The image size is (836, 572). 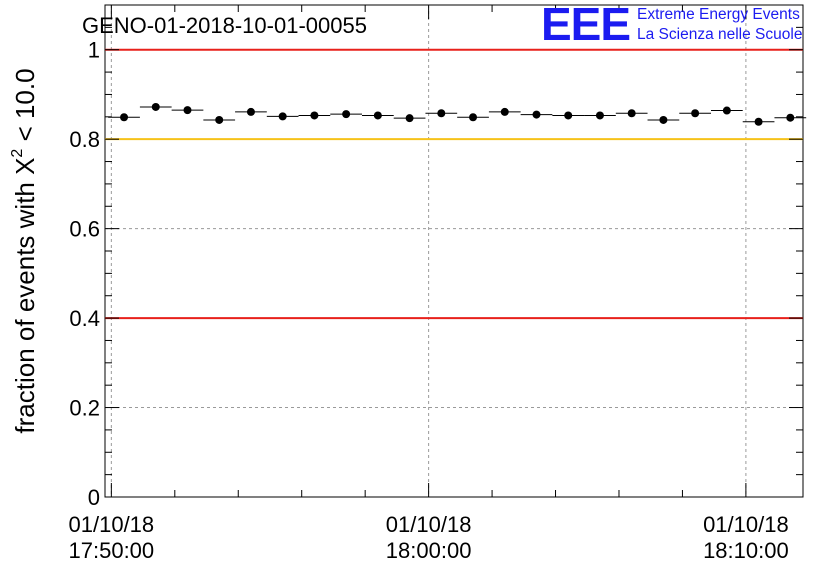 What do you see at coordinates (718, 14) in the screenshot?
I see `logo-line-1: Extreme Energy Events` at bounding box center [718, 14].